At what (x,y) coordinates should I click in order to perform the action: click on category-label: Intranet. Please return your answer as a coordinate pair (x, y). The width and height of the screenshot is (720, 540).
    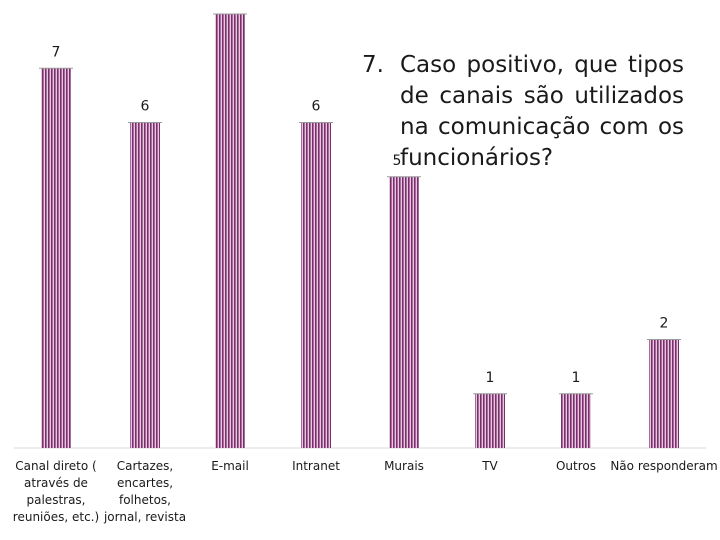
    Looking at the image, I should click on (316, 466).